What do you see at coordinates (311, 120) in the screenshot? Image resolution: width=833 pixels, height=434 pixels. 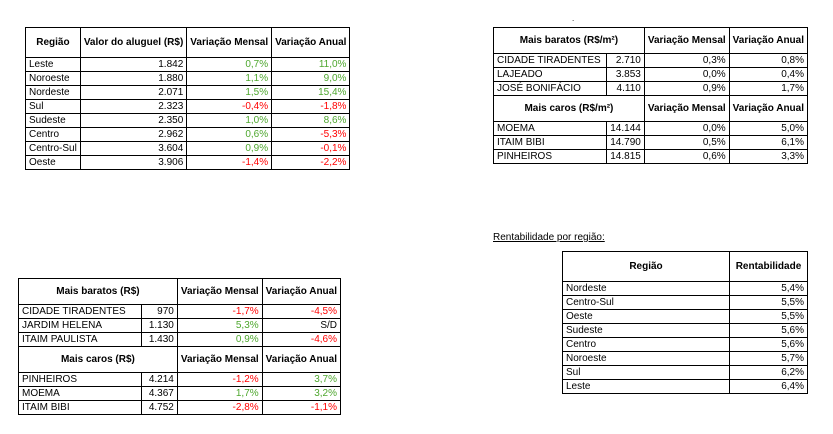 I see `annual-variation-cell: 8,6%` at bounding box center [311, 120].